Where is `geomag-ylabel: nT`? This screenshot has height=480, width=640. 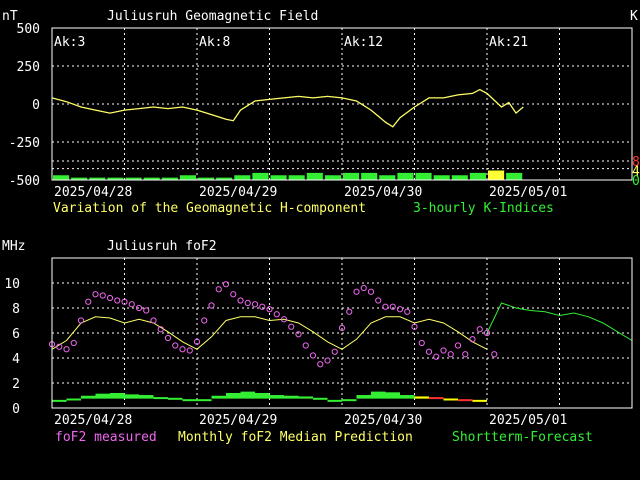 geomag-ylabel: nT is located at coordinates (10, 16).